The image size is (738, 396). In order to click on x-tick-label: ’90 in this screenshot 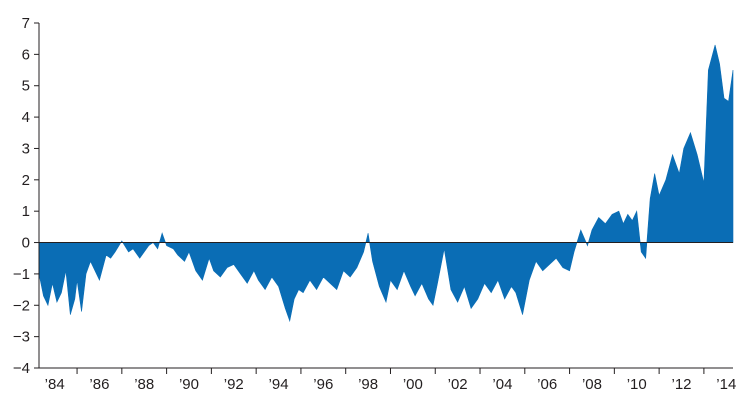, I will do `click(189, 384)`.